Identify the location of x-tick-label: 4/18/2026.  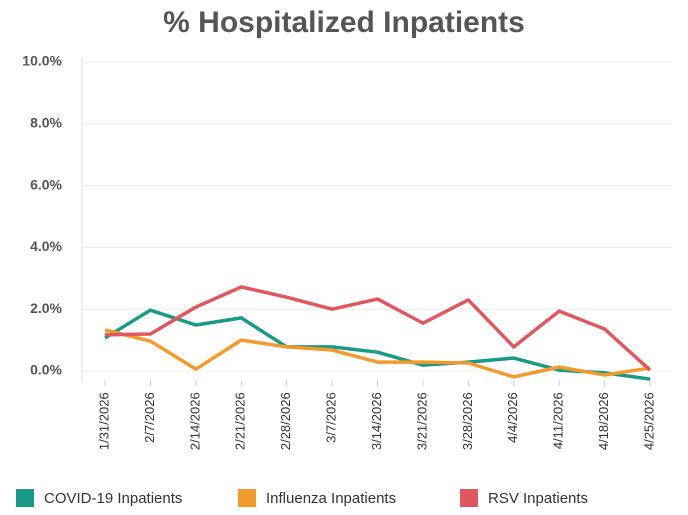
(603, 421).